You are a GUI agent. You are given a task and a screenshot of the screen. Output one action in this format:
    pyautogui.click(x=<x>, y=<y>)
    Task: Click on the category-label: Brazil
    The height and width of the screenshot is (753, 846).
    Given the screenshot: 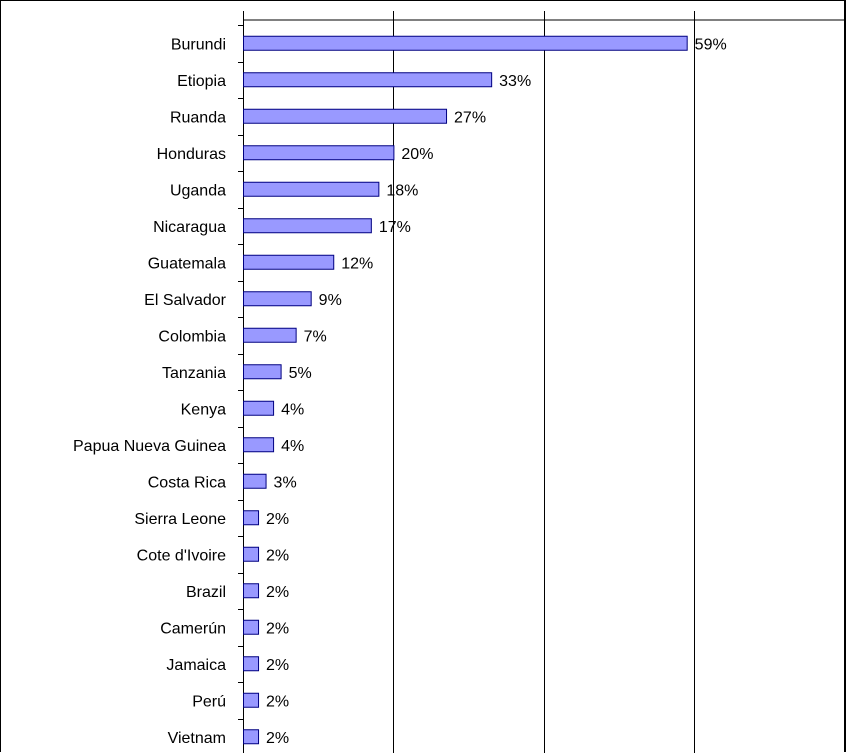 What is the action you would take?
    pyautogui.click(x=206, y=592)
    